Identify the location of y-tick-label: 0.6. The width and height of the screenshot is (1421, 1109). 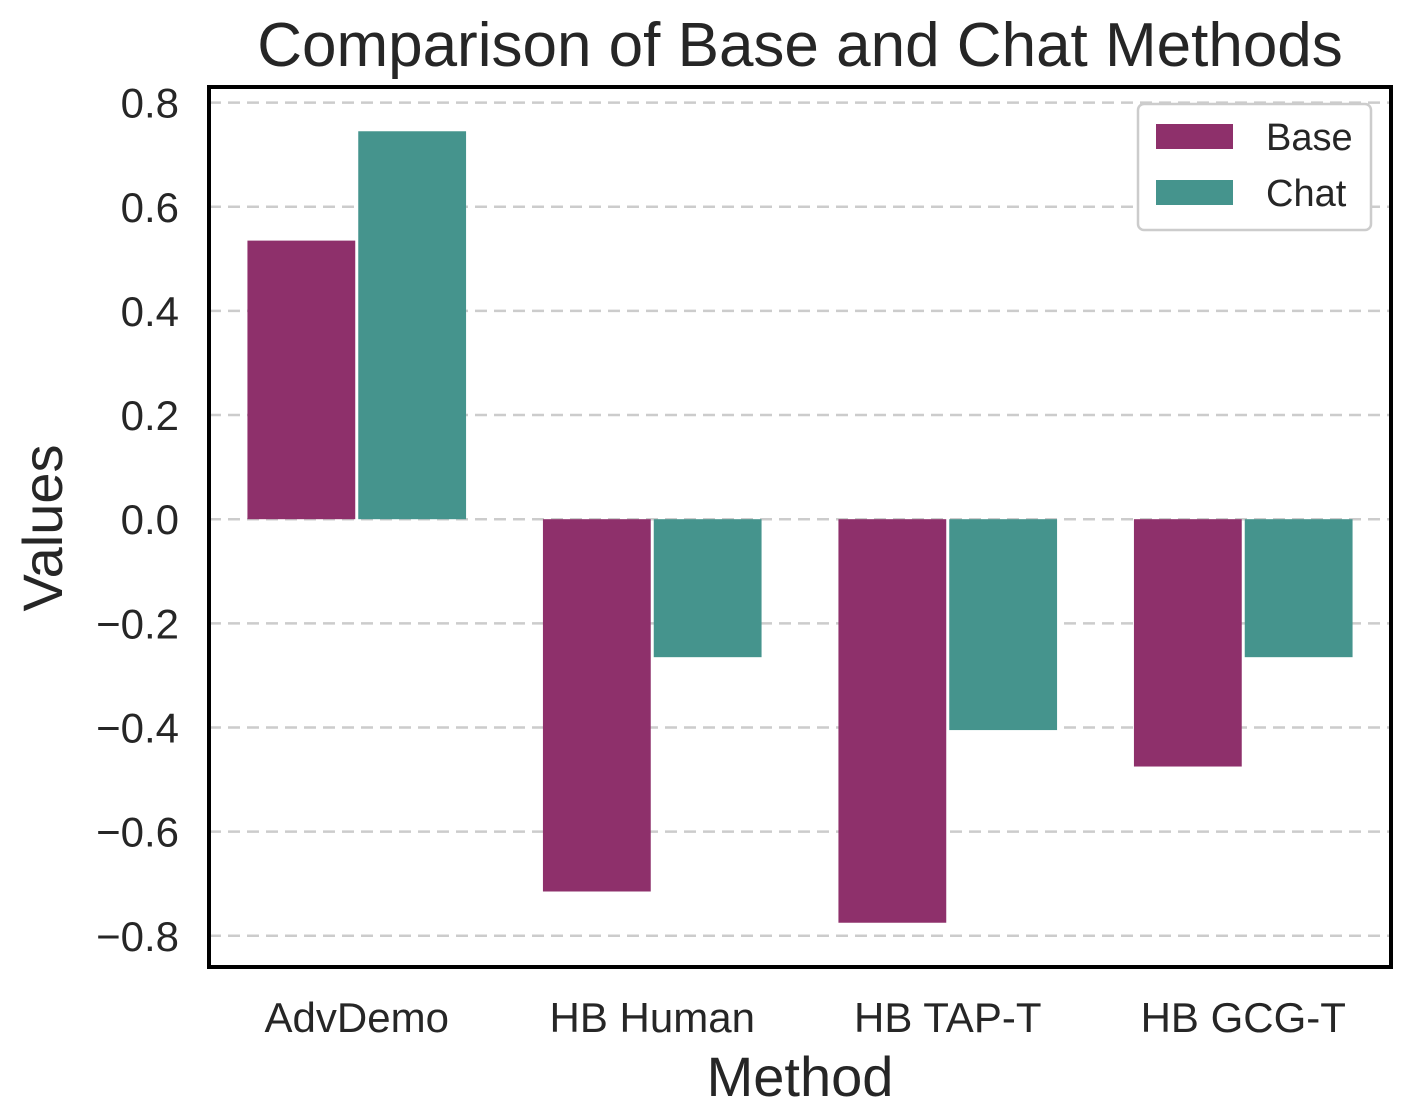
(150, 207).